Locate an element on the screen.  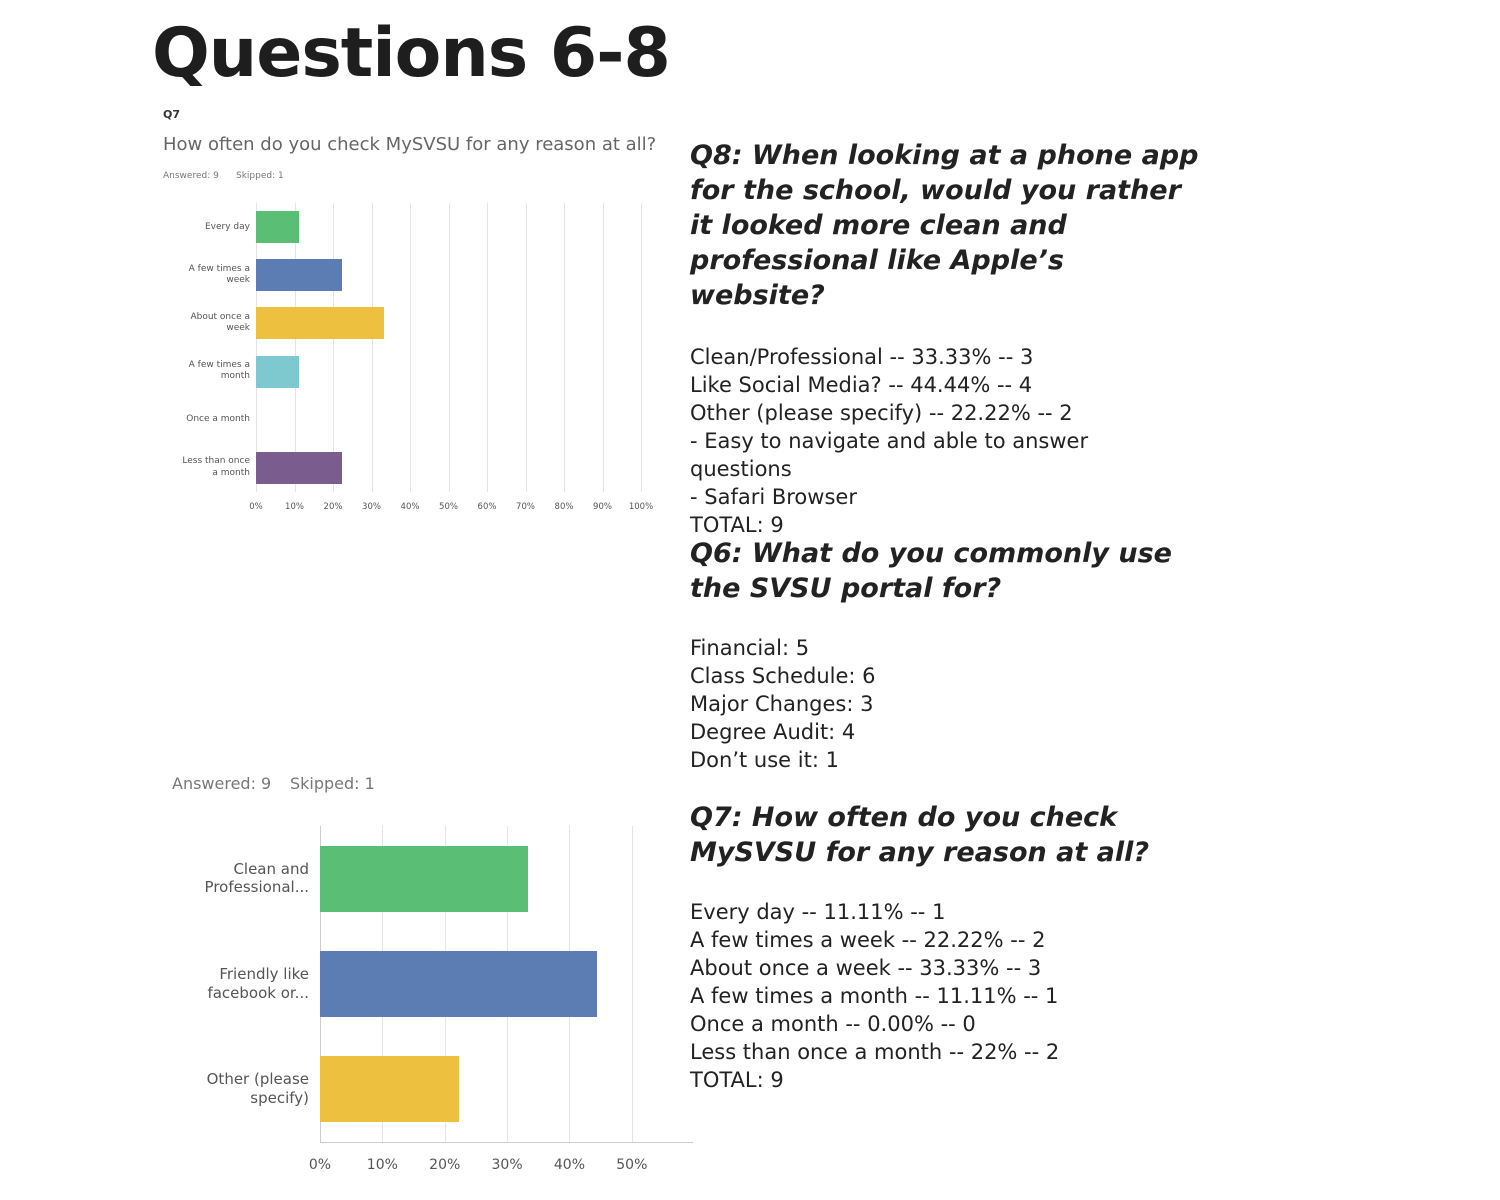
section-line: Other (please specify) -- 22.22% -- 2 is located at coordinates (881, 413).